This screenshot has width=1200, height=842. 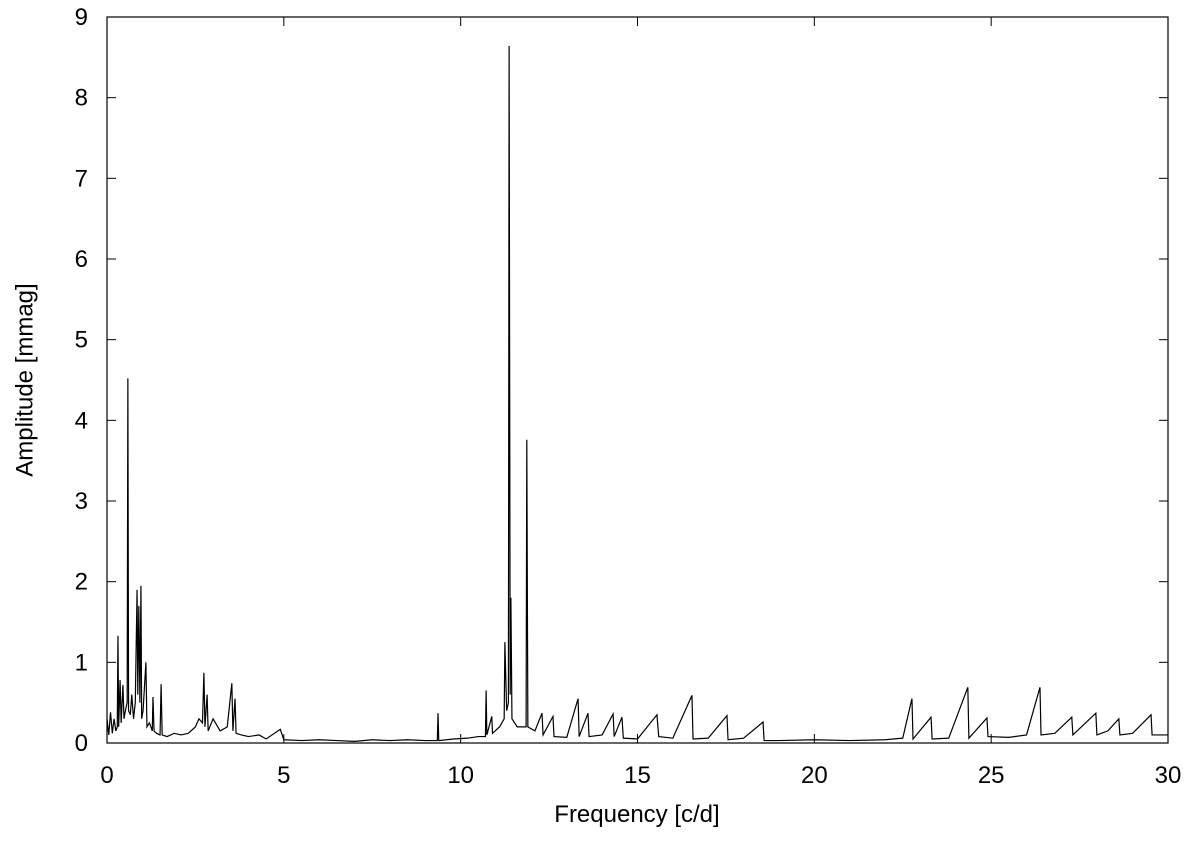 I want to click on x-tick-label: 25, so click(x=991, y=775).